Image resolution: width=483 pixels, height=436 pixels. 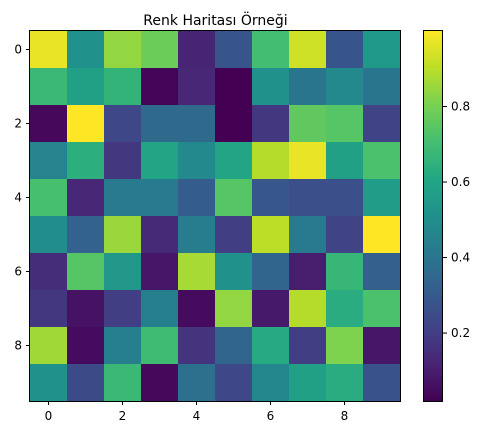 What do you see at coordinates (49, 416) in the screenshot?
I see `x-tick-label: 0` at bounding box center [49, 416].